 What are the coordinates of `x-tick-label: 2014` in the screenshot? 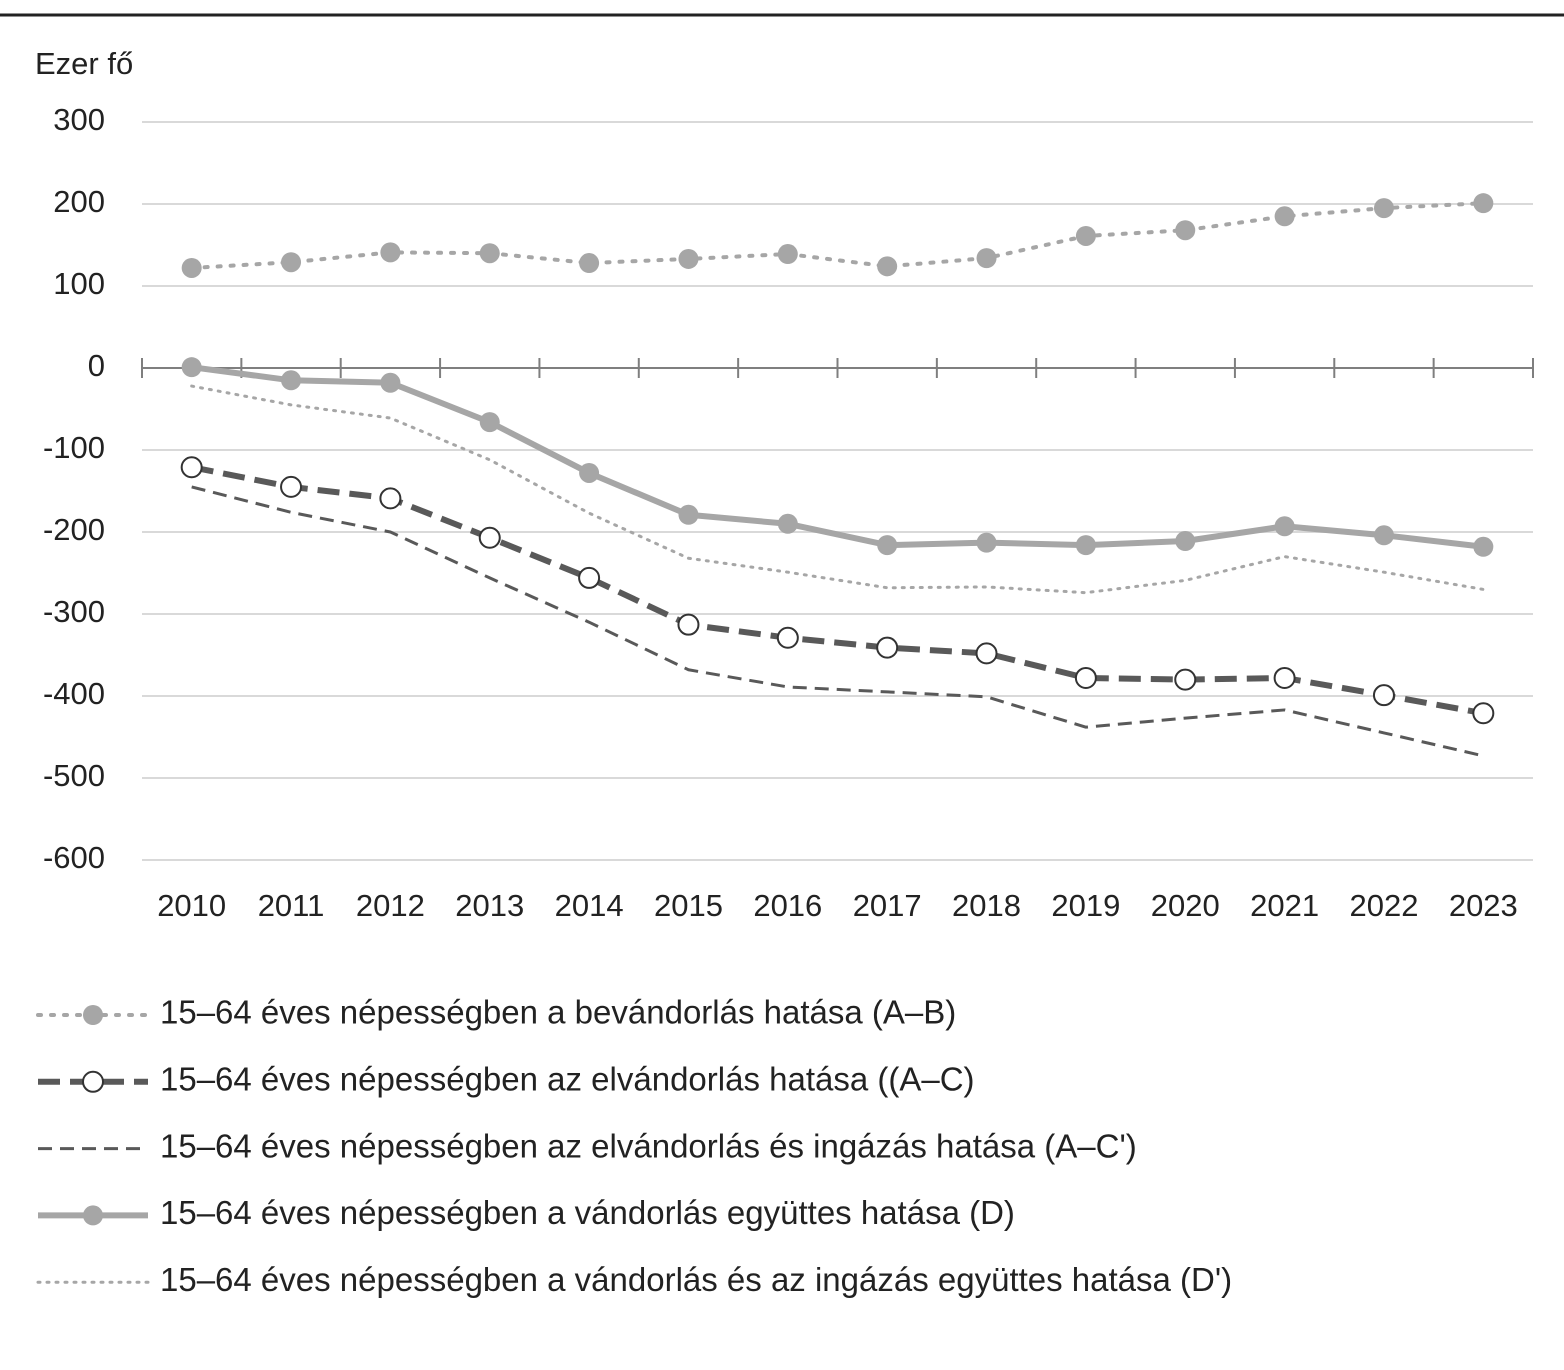 It's located at (589, 905).